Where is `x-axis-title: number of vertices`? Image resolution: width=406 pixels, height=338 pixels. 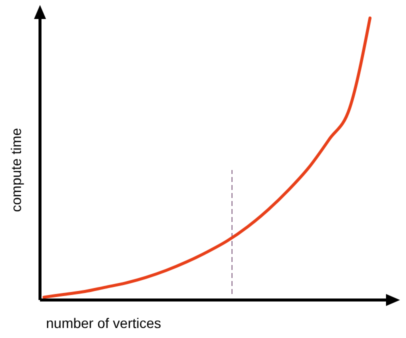 x-axis-title: number of vertices is located at coordinates (104, 323).